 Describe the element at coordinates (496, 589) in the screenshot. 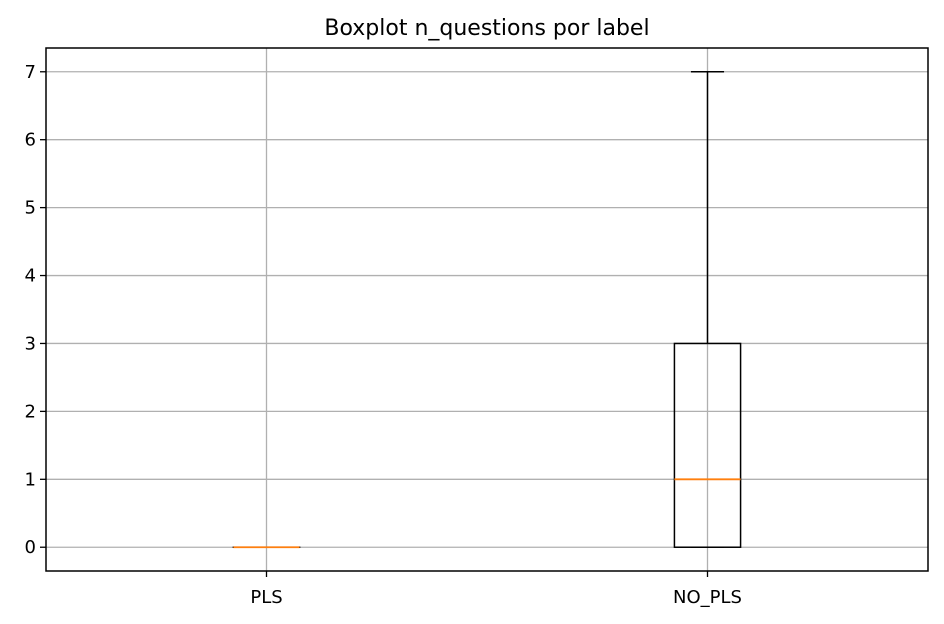

I see `x-axis: PLS NO_PLS` at that location.